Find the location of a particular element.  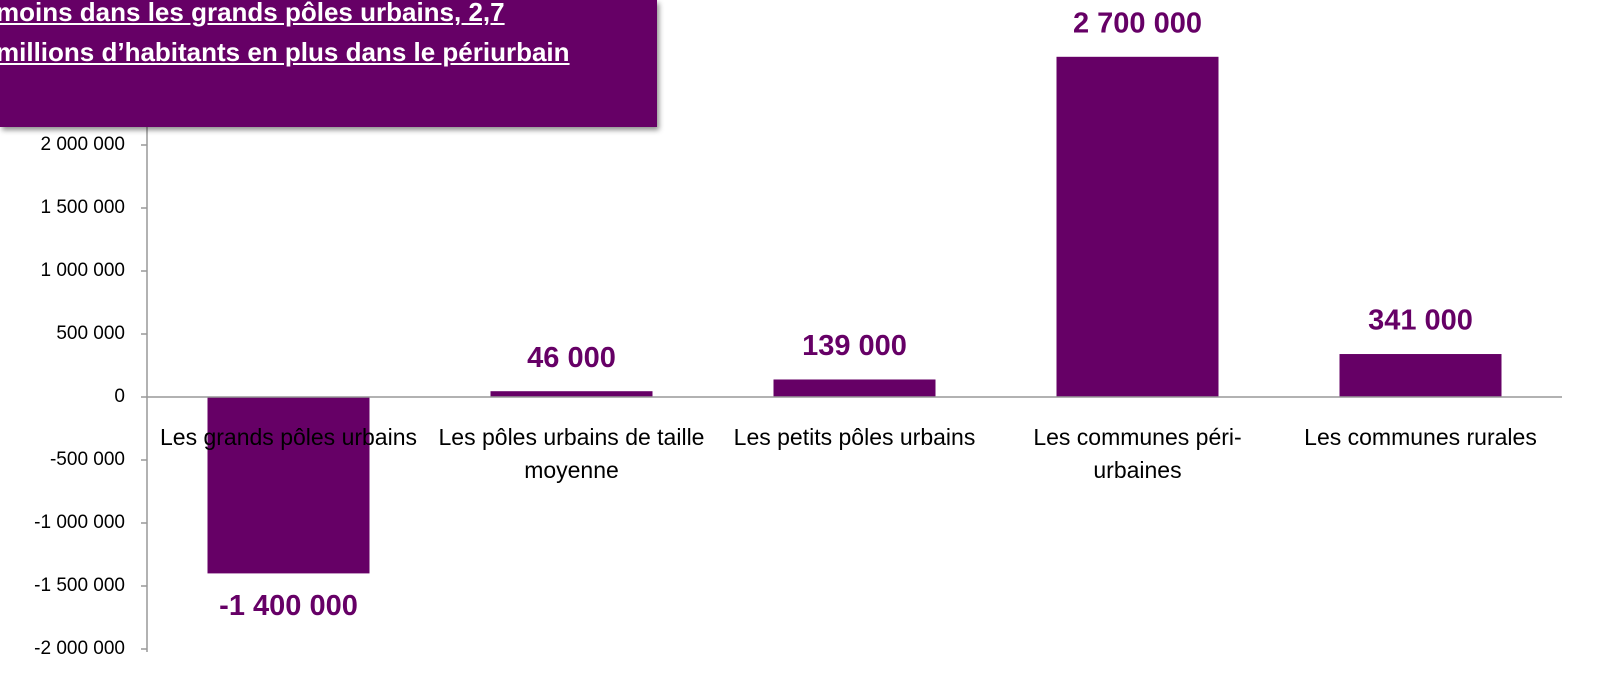

data-label: 341 000 is located at coordinates (1420, 321).